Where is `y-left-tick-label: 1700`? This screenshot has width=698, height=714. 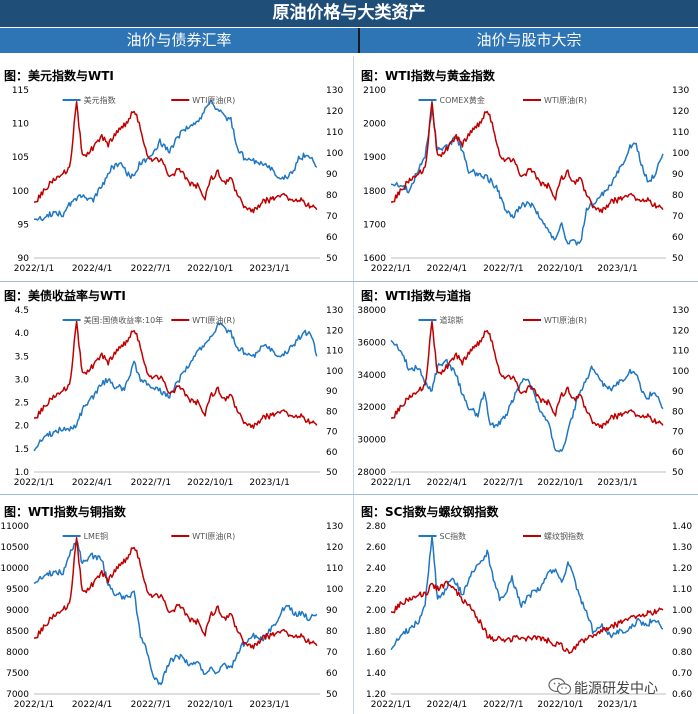 y-left-tick-label: 1700 is located at coordinates (374, 225).